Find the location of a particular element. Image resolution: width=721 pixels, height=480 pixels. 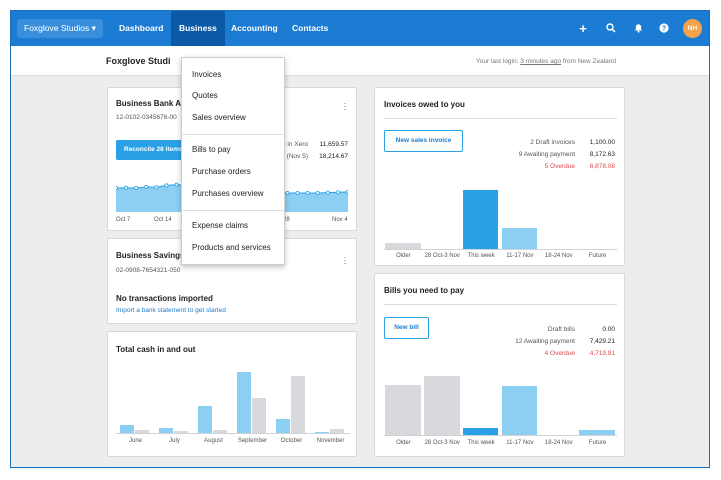

cash-baseline is located at coordinates (233, 433).